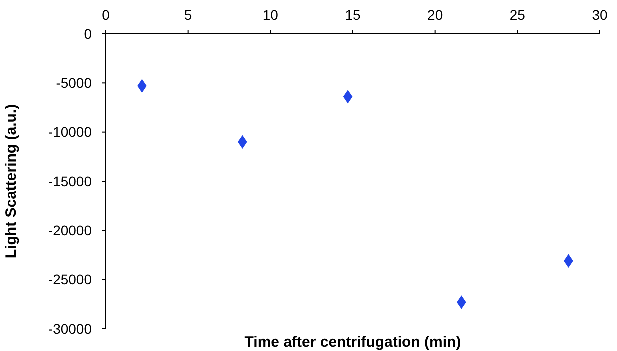 This screenshot has width=617, height=351. I want to click on y-tick-label: -25000, so click(70, 280).